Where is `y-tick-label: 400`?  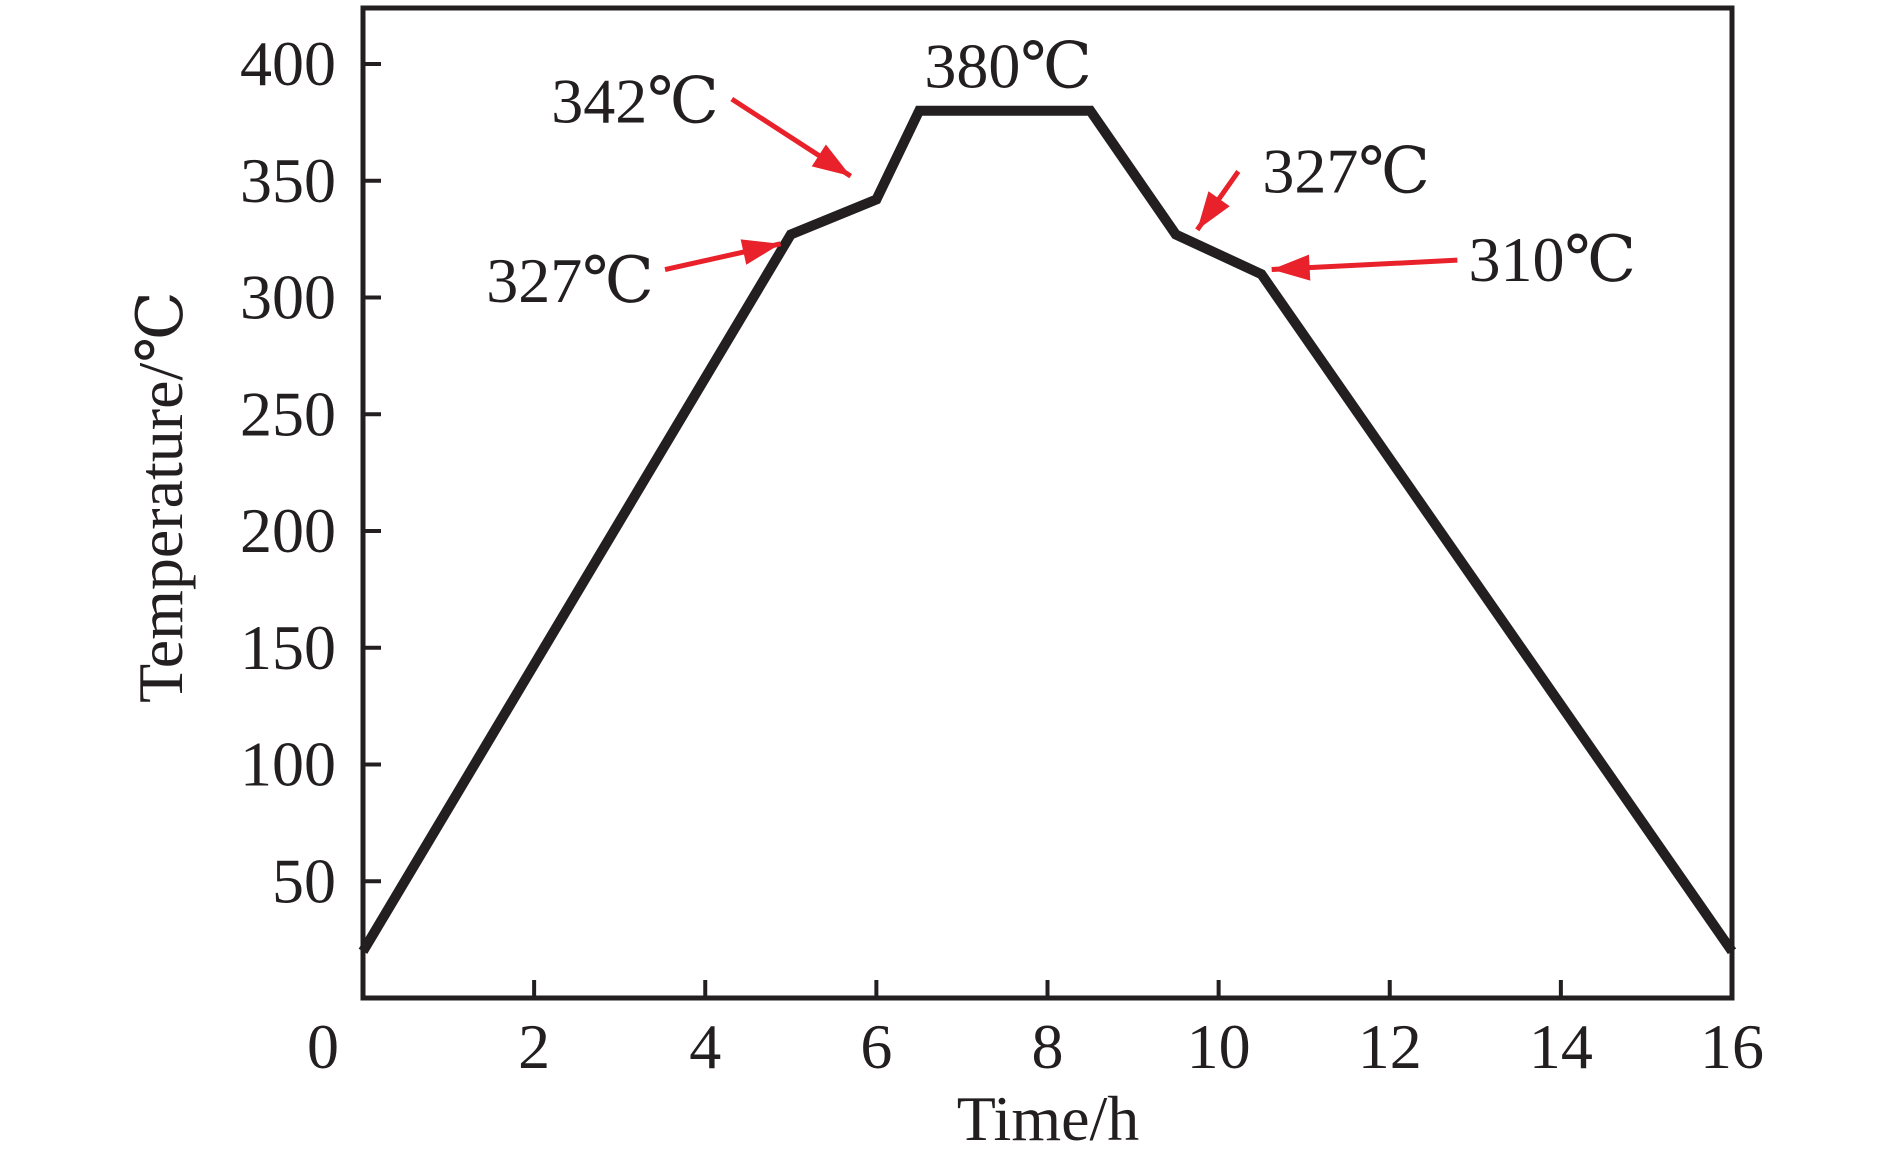 y-tick-label: 400 is located at coordinates (288, 63).